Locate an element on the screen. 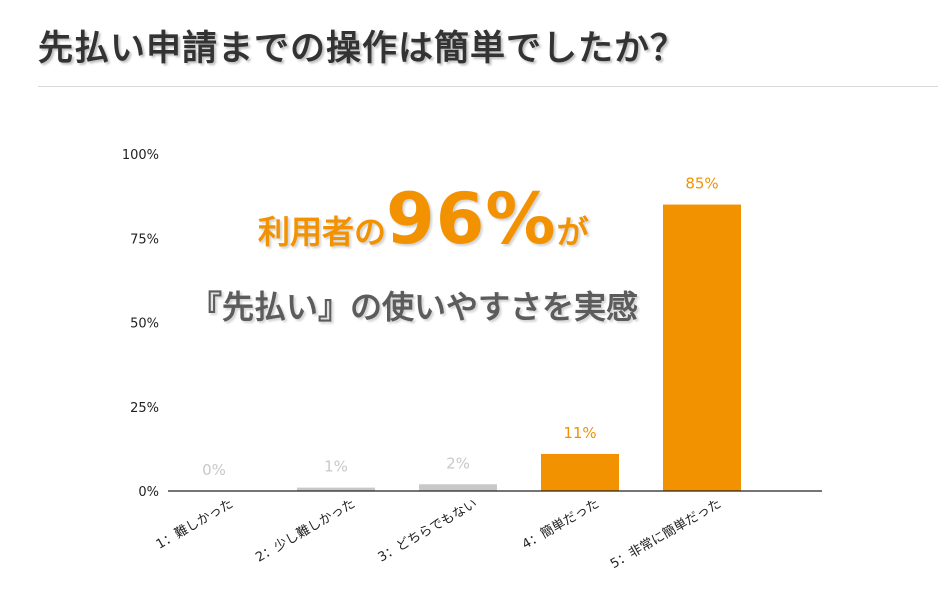 This screenshot has height=612, width=950. y-tick-label: 75% is located at coordinates (144, 239).